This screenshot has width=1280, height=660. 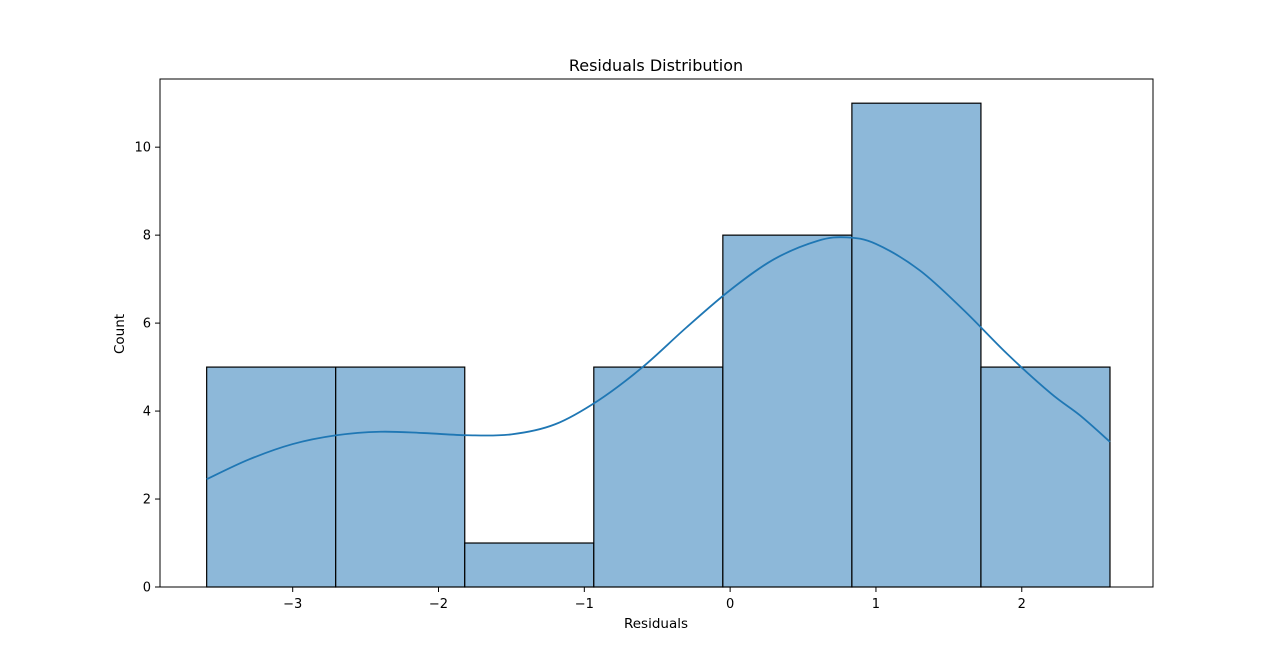 I want to click on x-tick-label: −2, so click(x=438, y=604).